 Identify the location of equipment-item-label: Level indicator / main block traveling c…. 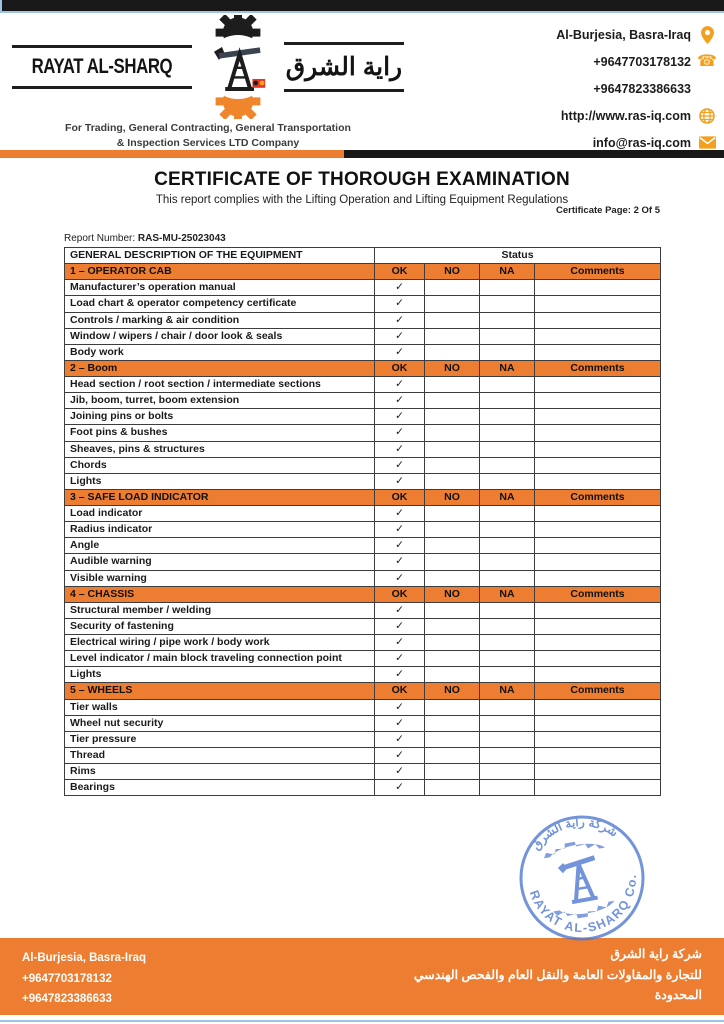
(219, 659).